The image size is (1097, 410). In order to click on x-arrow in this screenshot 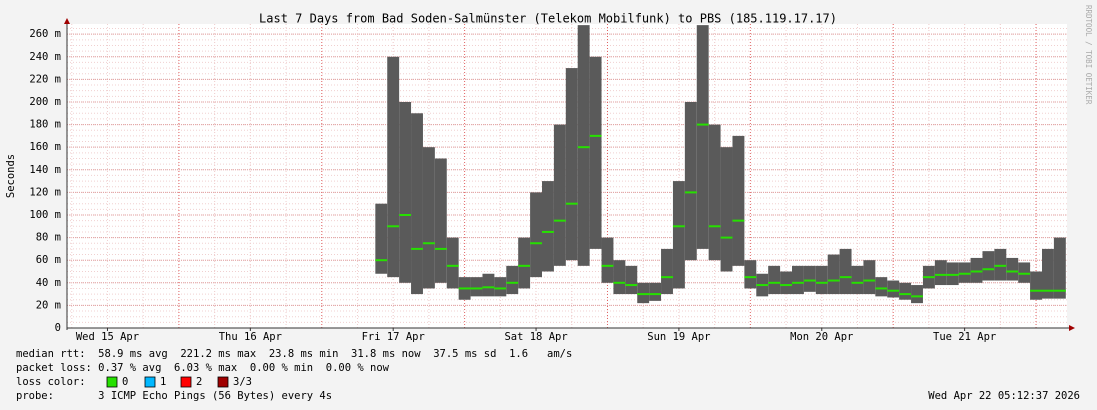, I will do `click(1072, 328)`.